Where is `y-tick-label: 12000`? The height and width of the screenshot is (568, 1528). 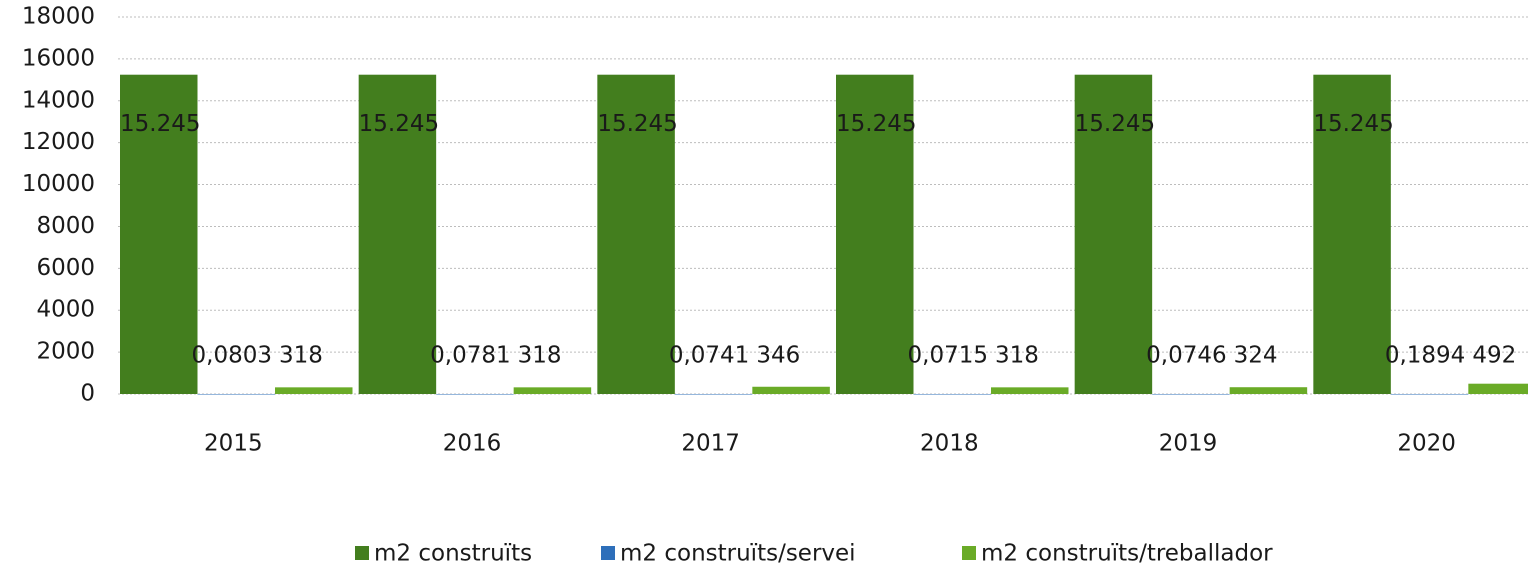 y-tick-label: 12000 is located at coordinates (58, 142).